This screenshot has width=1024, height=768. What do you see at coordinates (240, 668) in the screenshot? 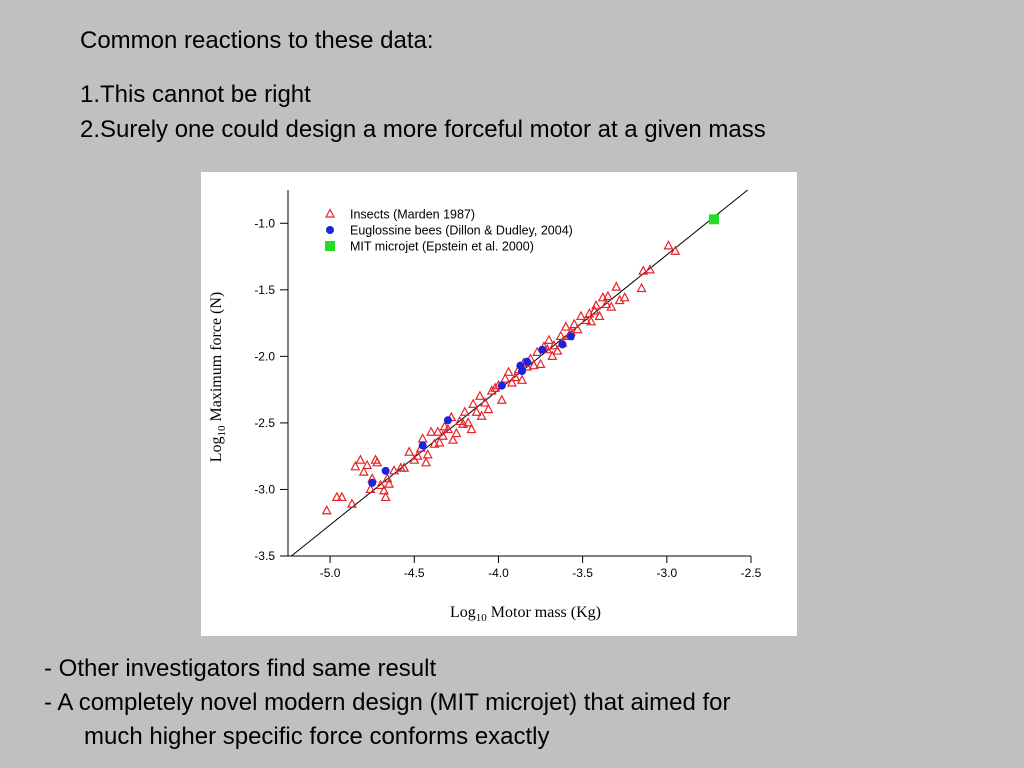
I see `bullet-other-investigators: - Other investigators find same result` at bounding box center [240, 668].